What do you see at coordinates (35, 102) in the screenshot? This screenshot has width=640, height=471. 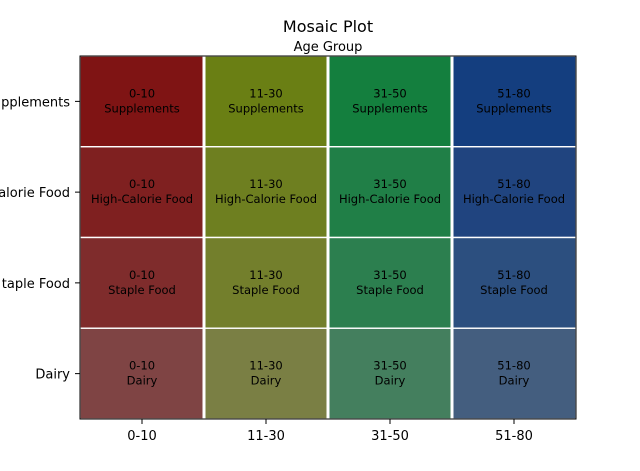 I see `y-tick-label: pplements` at bounding box center [35, 102].